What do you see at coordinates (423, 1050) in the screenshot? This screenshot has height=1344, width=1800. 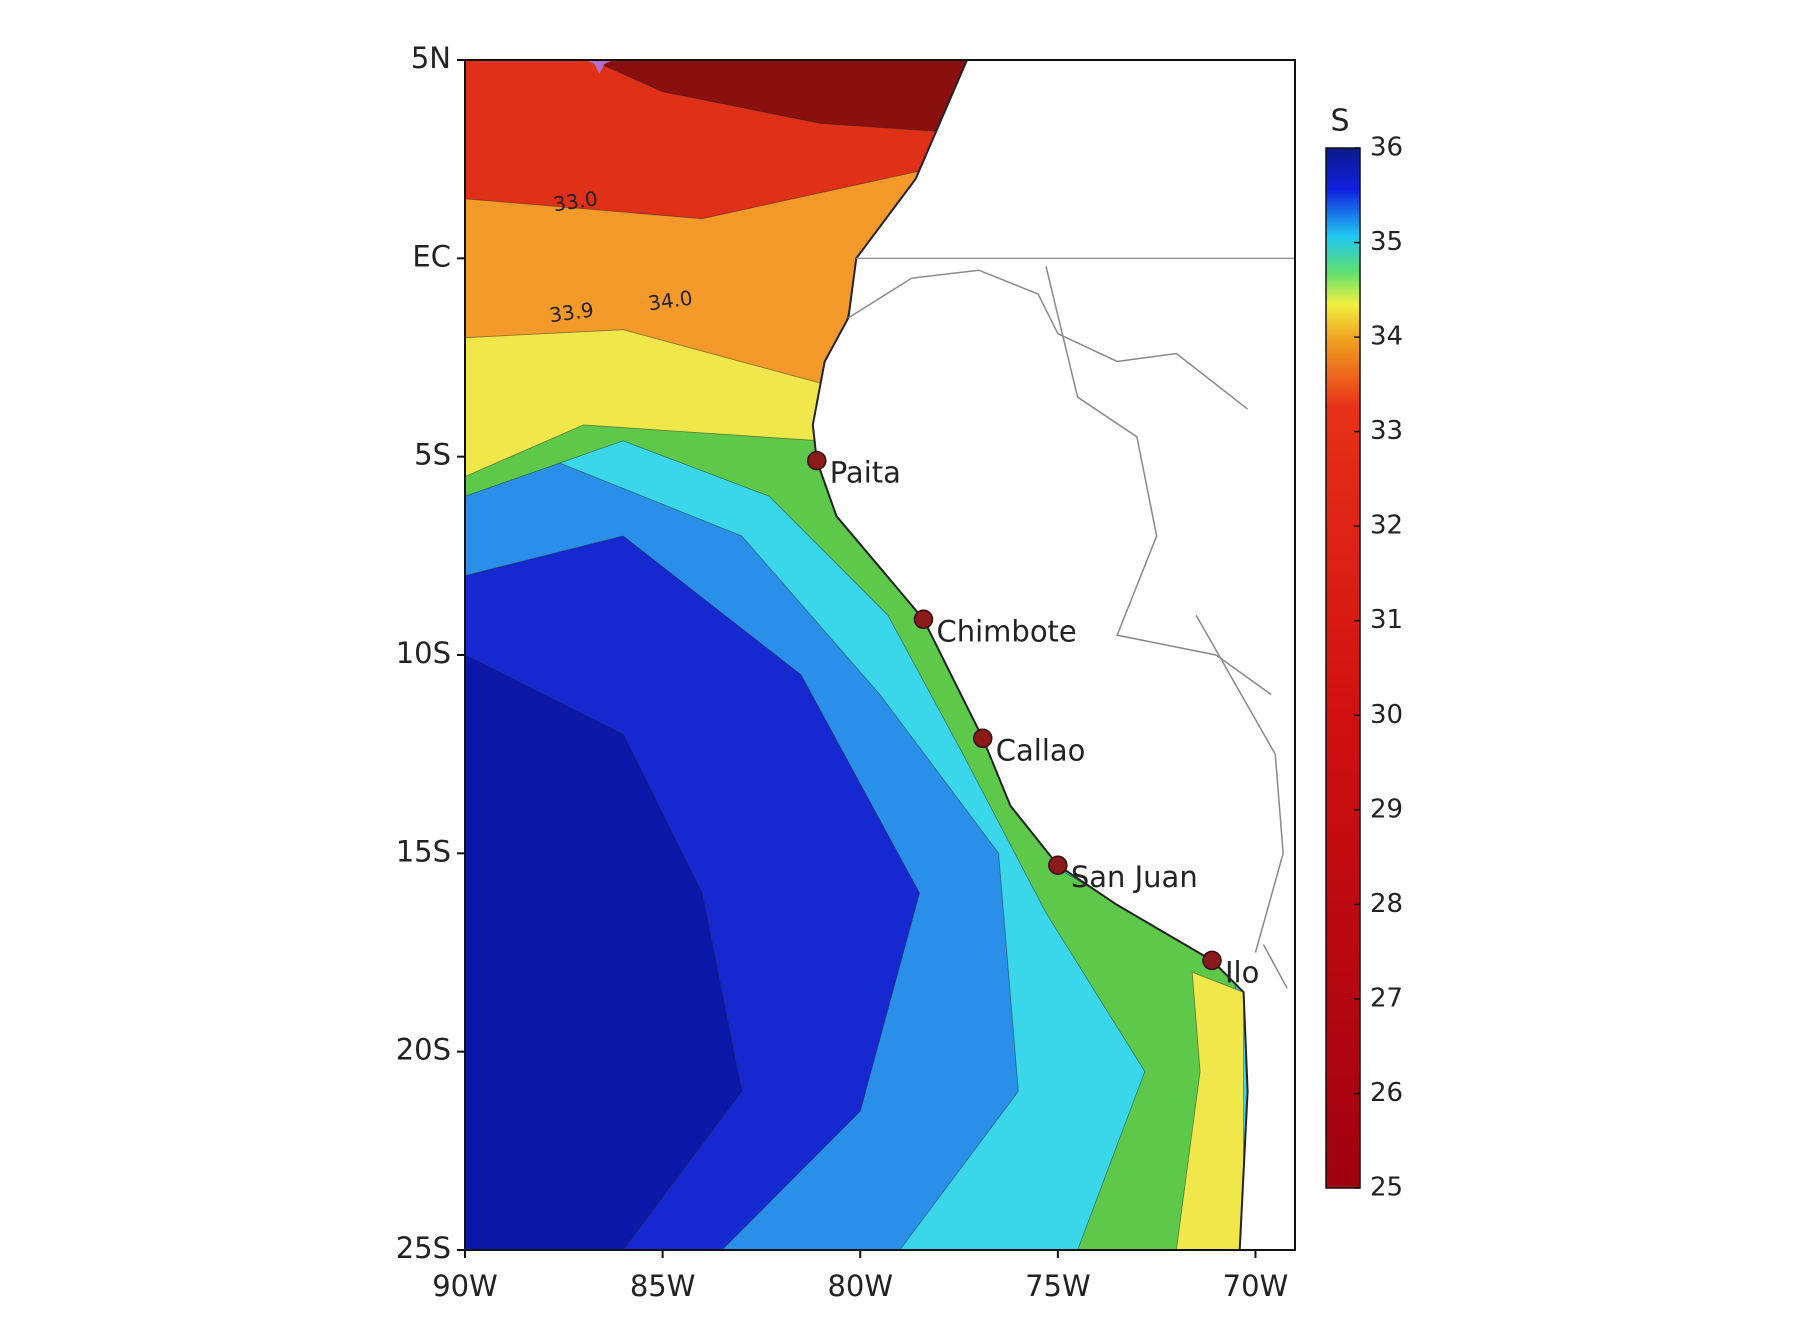 I see `y-tick-label: 20S` at bounding box center [423, 1050].